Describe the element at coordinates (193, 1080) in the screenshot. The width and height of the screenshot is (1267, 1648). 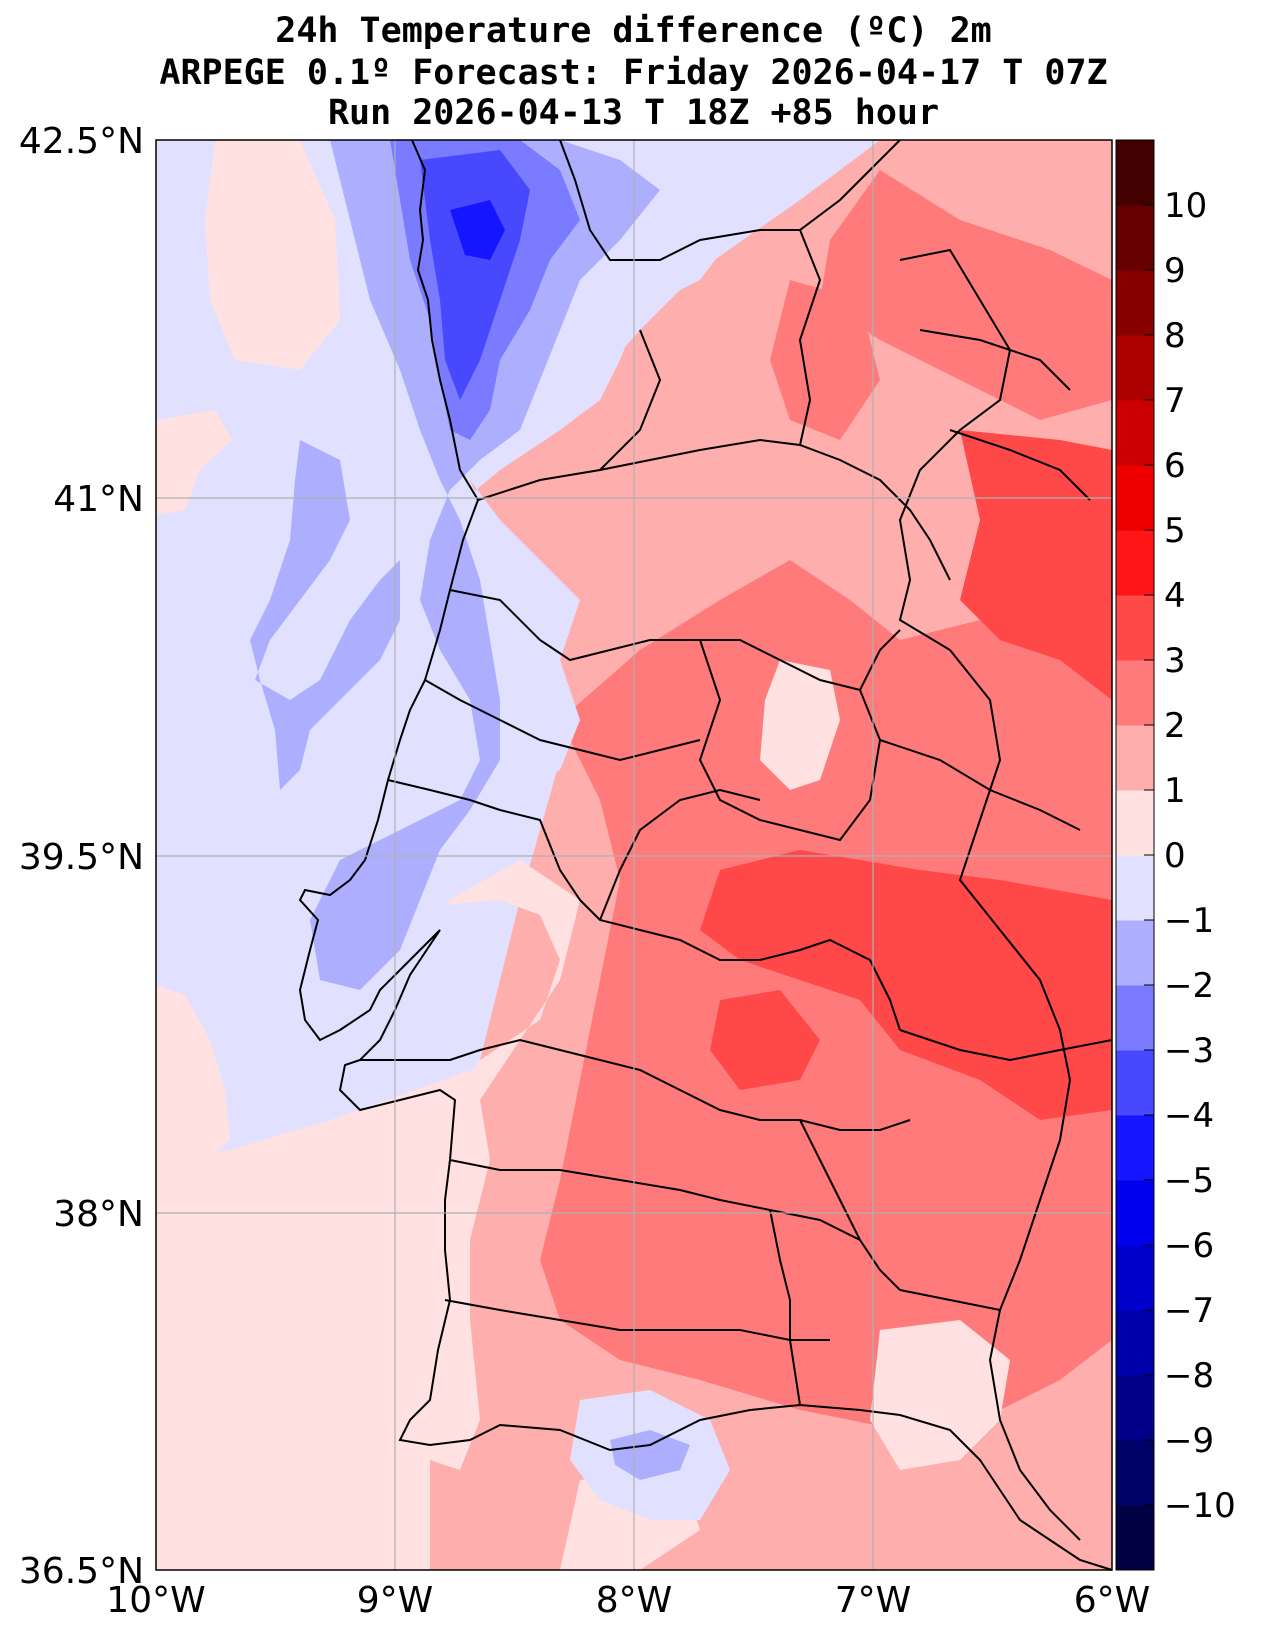
I see `field-west-ocean-positive` at that location.